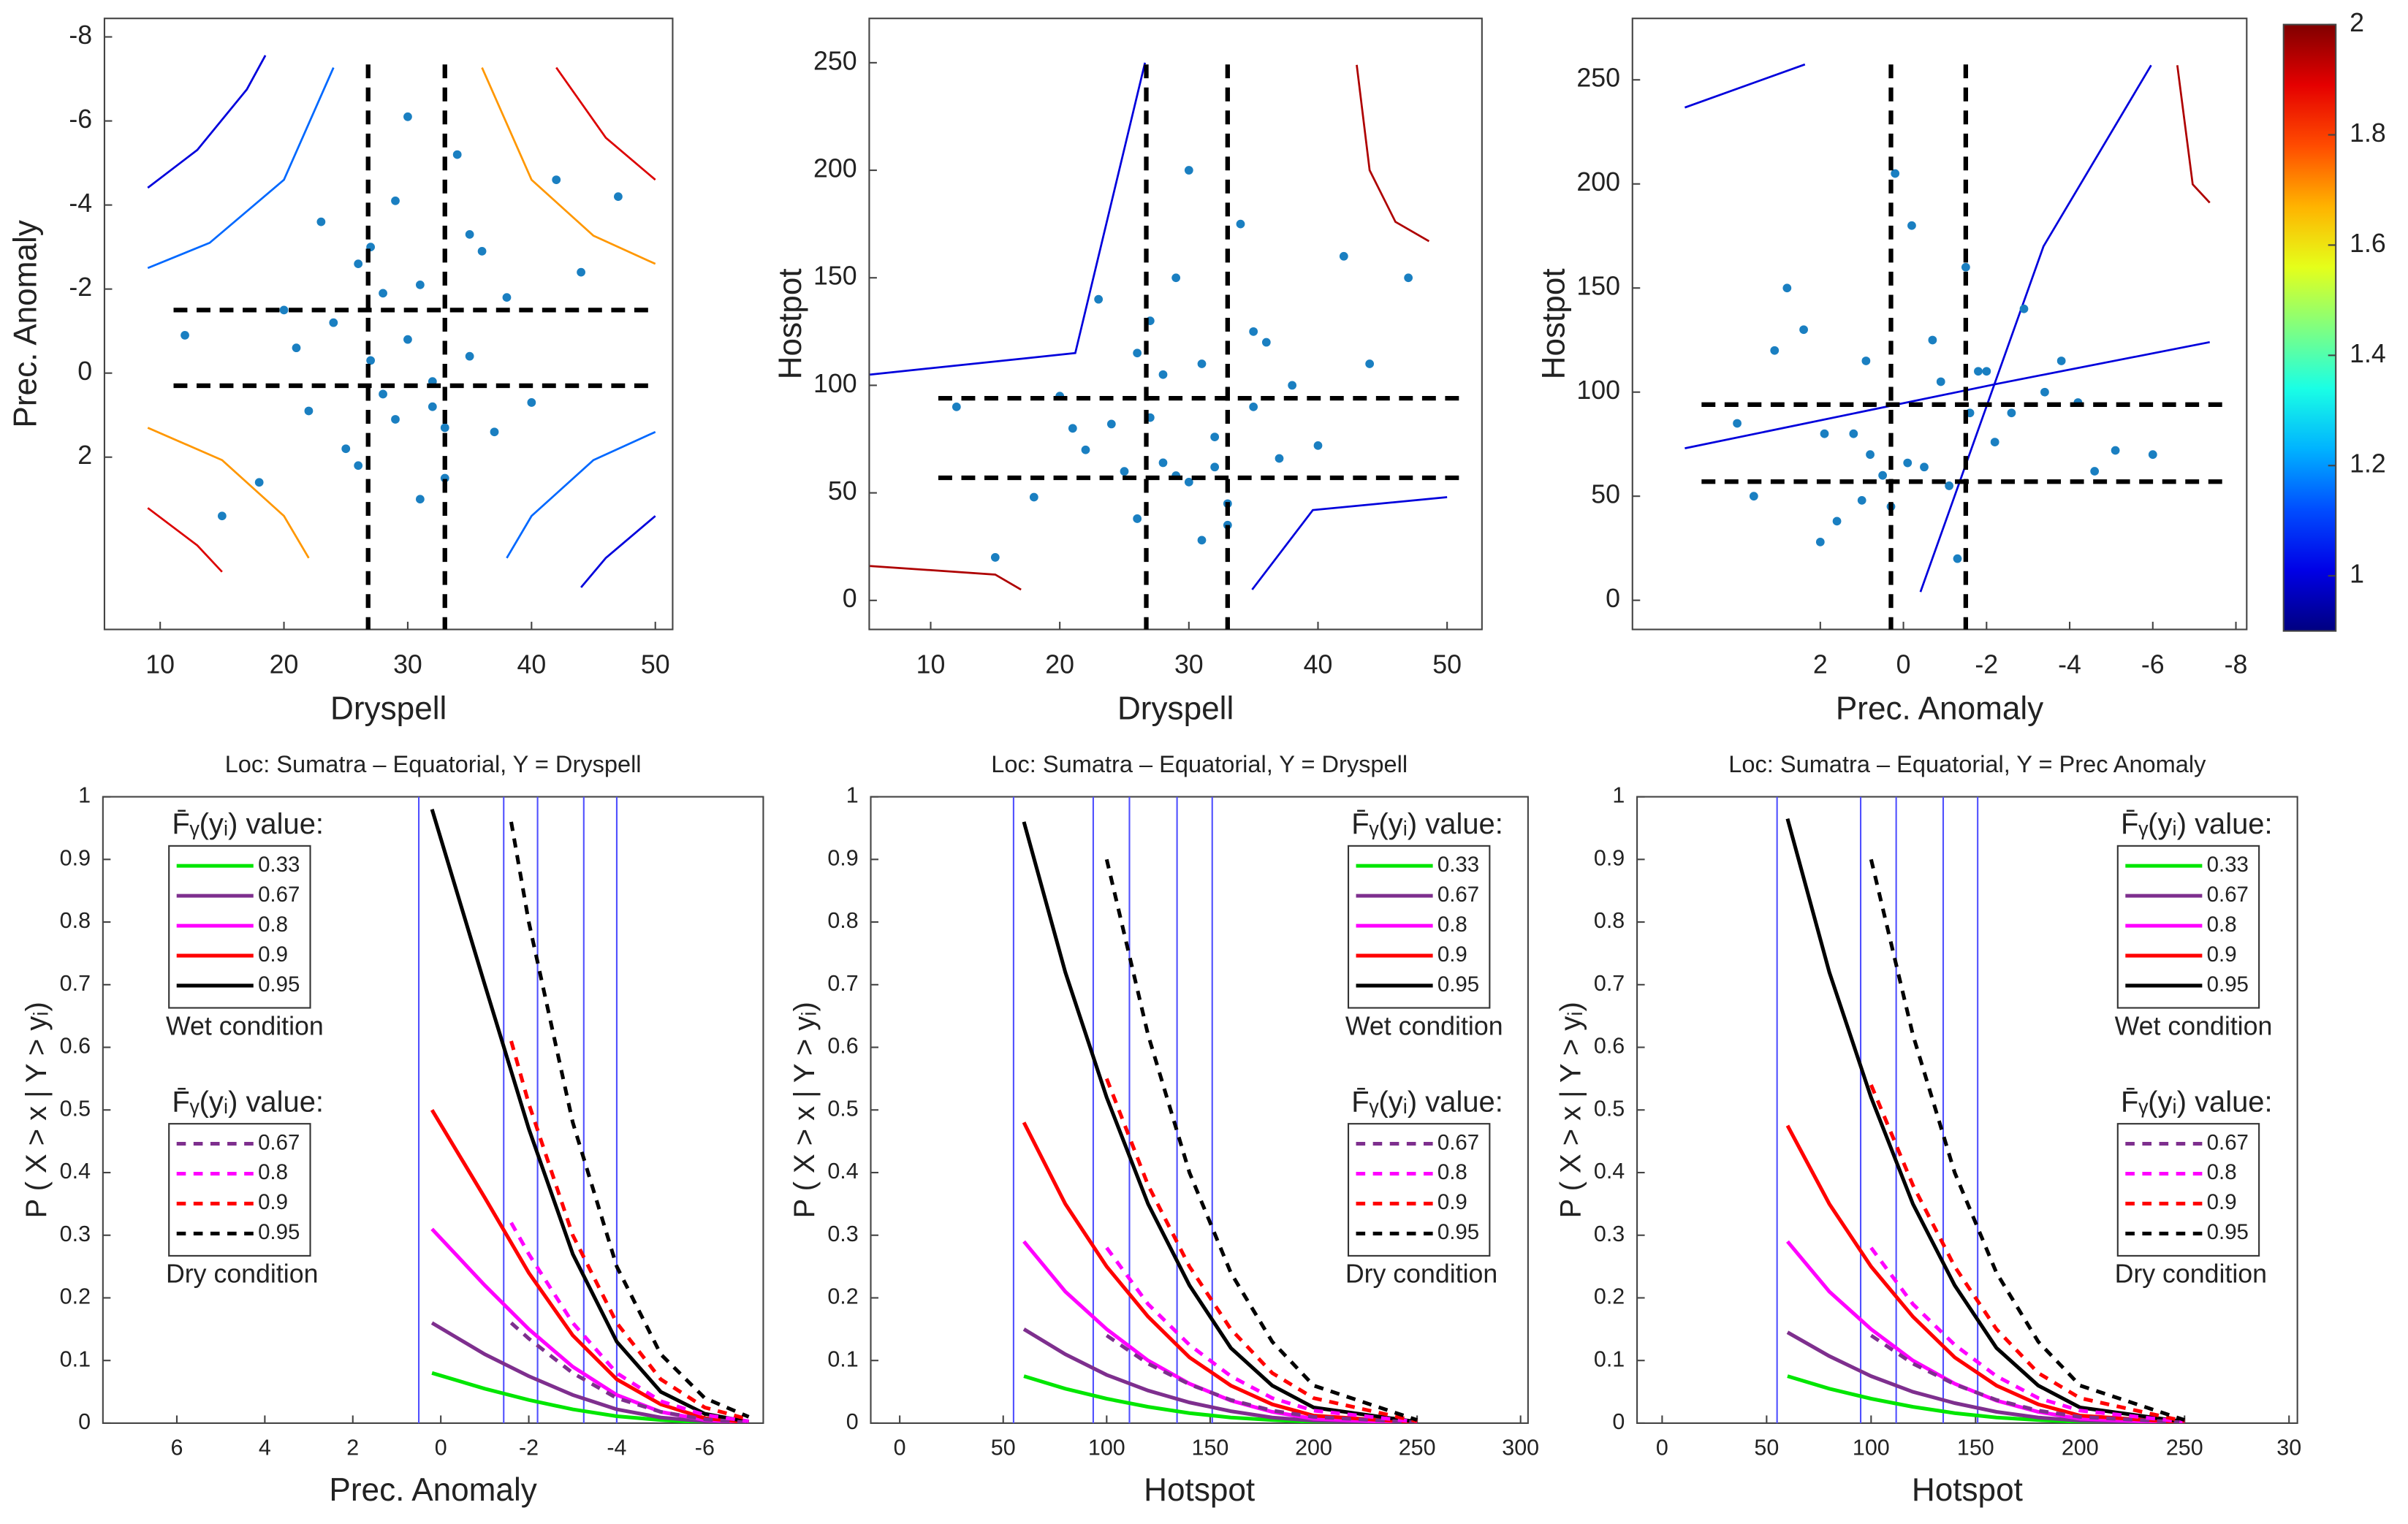 Image resolution: width=2408 pixels, height=1524 pixels. Describe the element at coordinates (931, 664) in the screenshot. I see `x-tick-label: 10` at that location.